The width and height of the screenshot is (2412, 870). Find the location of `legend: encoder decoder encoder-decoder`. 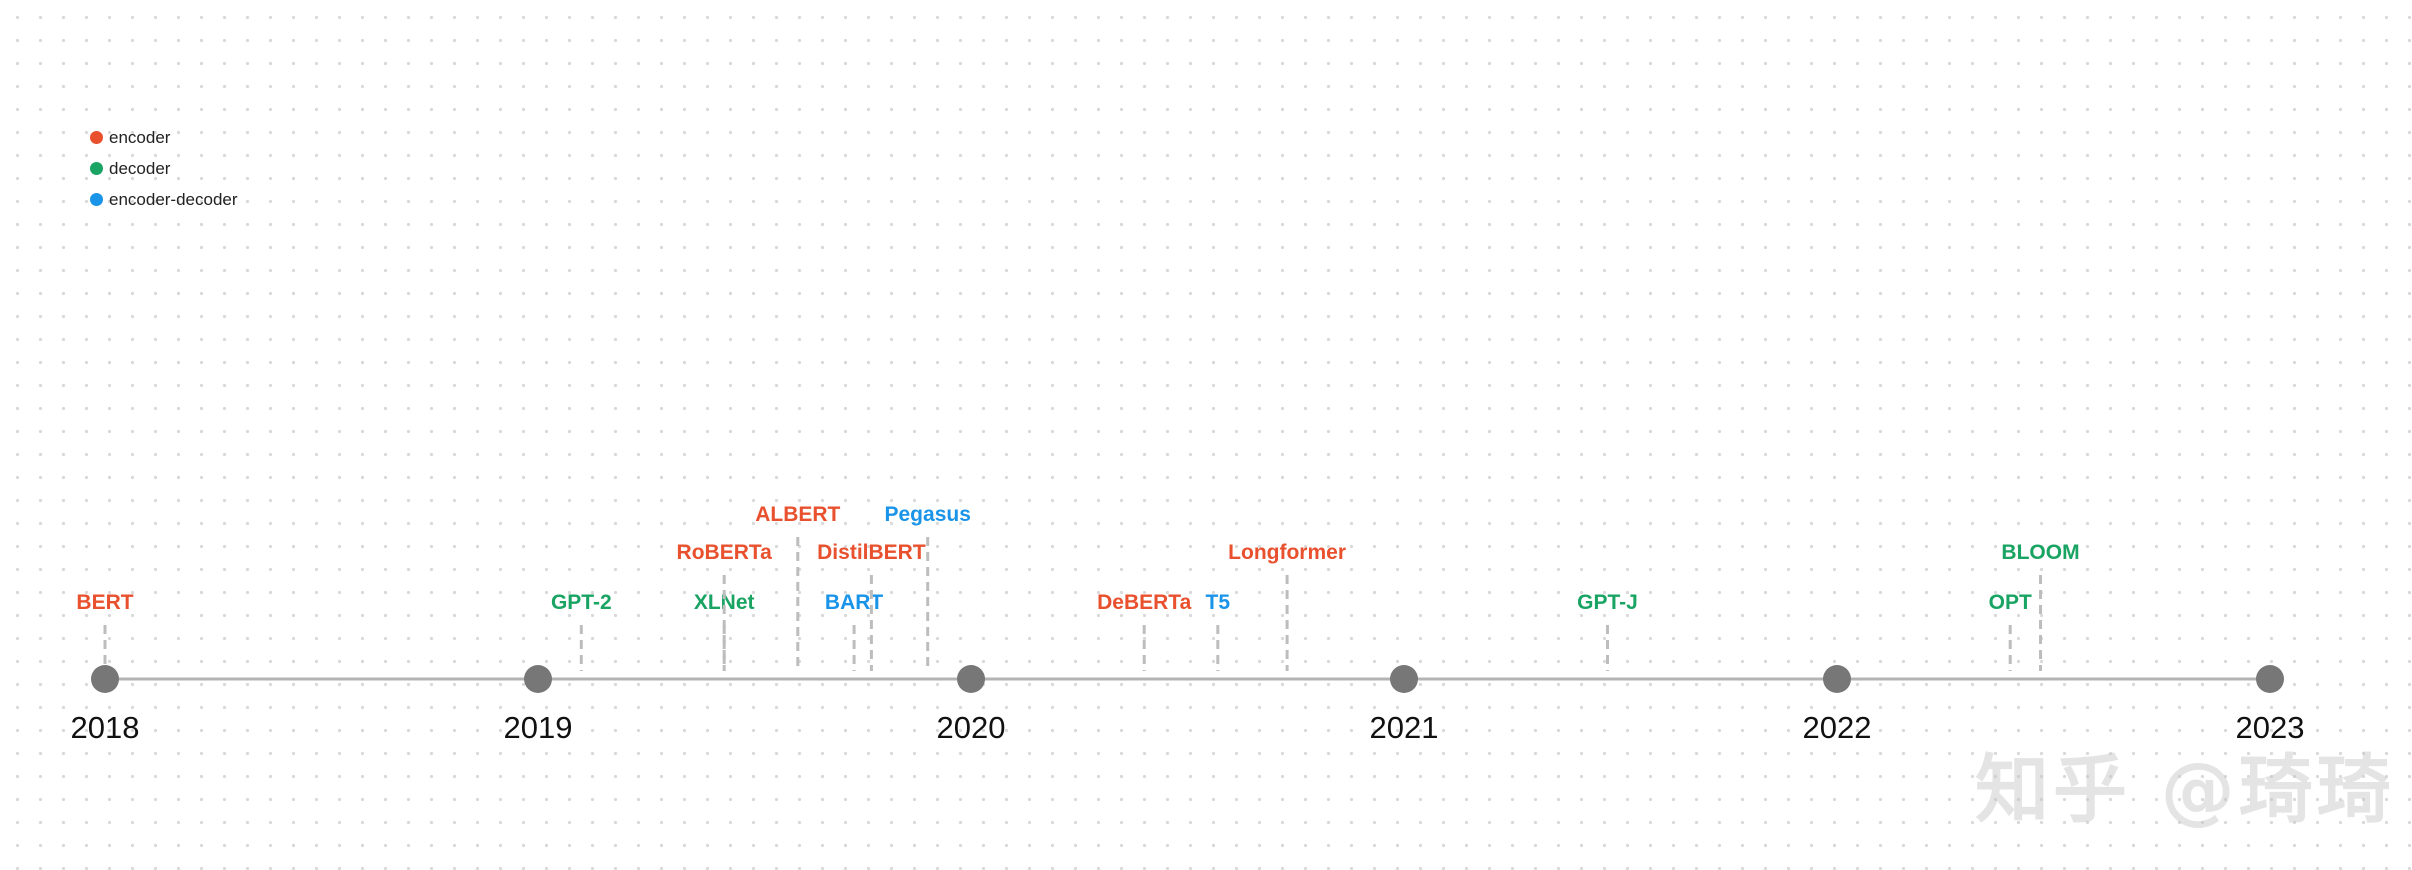

legend: encoder decoder encoder-decoder is located at coordinates (164, 168).